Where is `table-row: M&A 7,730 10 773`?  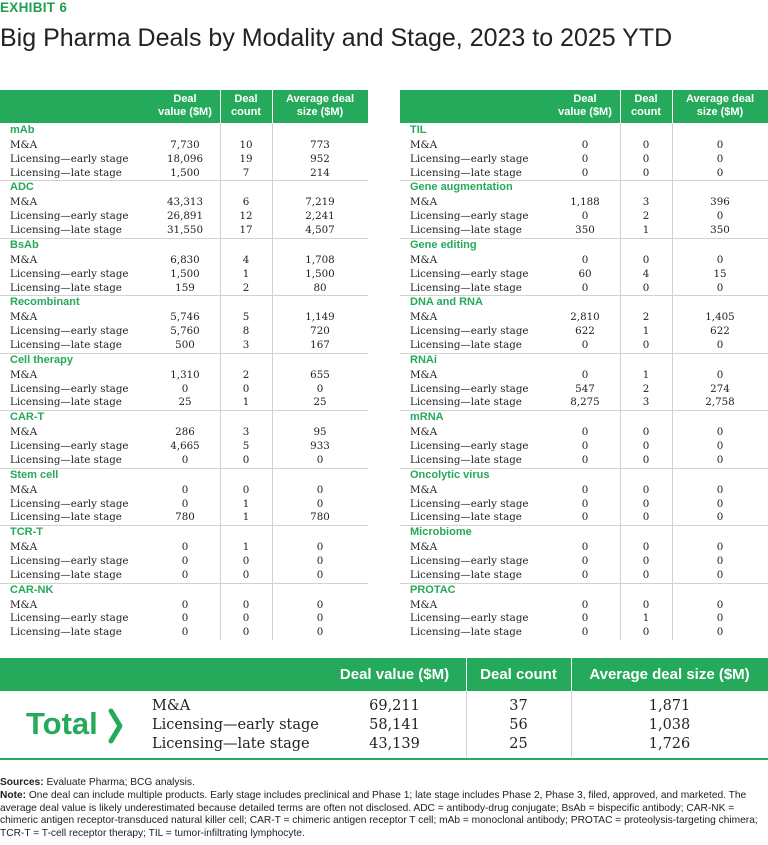
table-row: M&A 7,730 10 773 is located at coordinates (184, 146).